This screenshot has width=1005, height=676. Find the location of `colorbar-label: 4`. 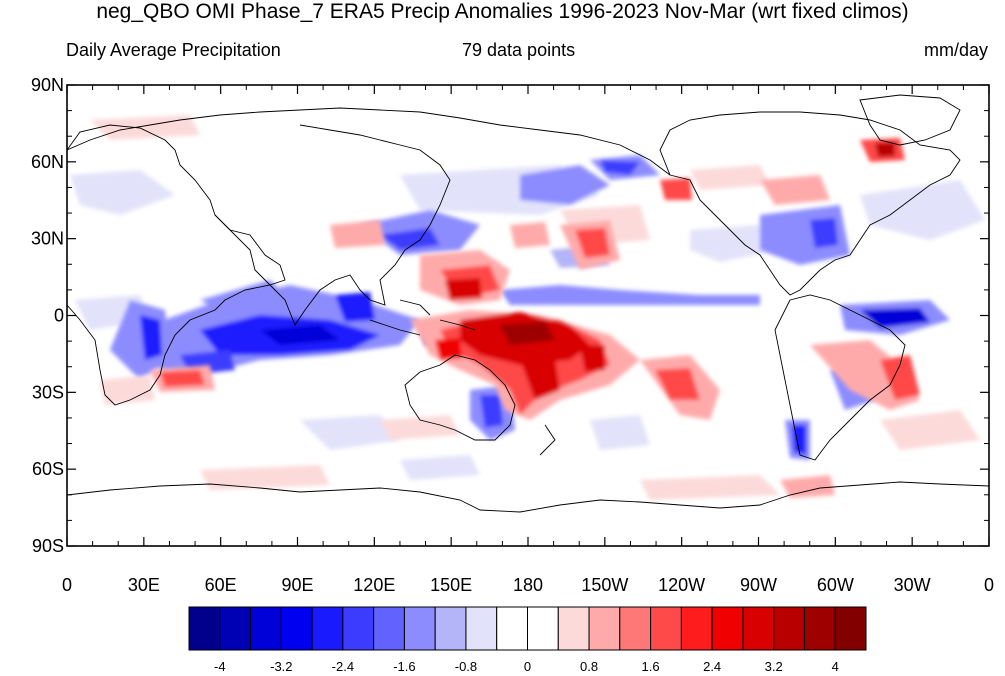

colorbar-label: 4 is located at coordinates (835, 666).